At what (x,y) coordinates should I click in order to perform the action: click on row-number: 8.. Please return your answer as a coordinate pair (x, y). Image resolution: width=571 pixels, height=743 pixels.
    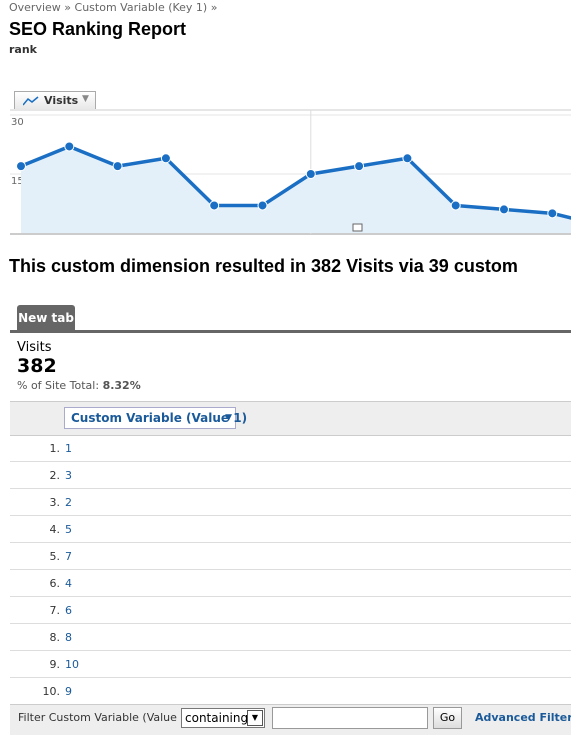
    Looking at the image, I should click on (55, 637).